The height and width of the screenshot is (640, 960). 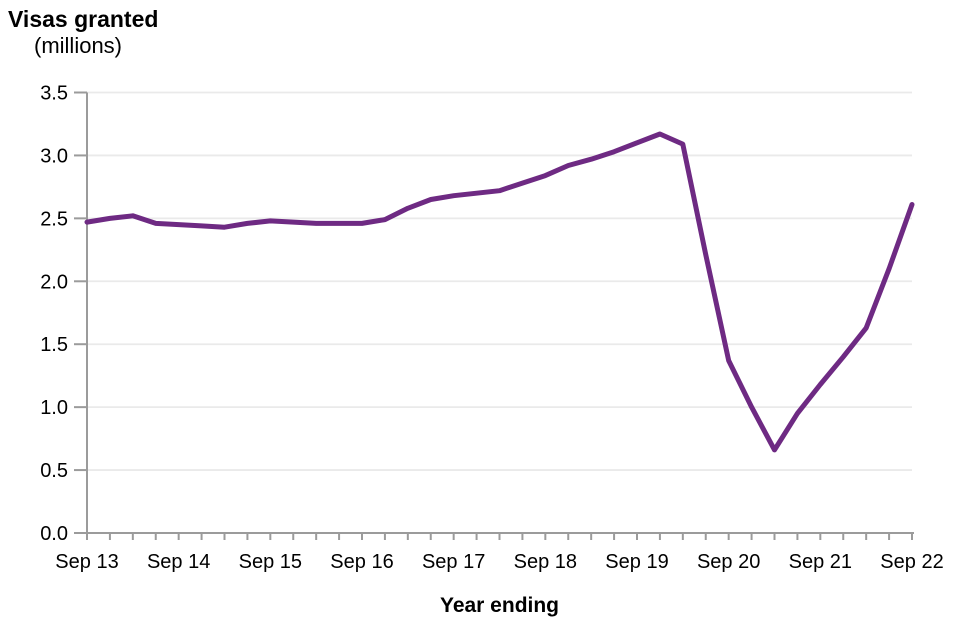 What do you see at coordinates (54, 534) in the screenshot?
I see `y-tick-label: 0.0` at bounding box center [54, 534].